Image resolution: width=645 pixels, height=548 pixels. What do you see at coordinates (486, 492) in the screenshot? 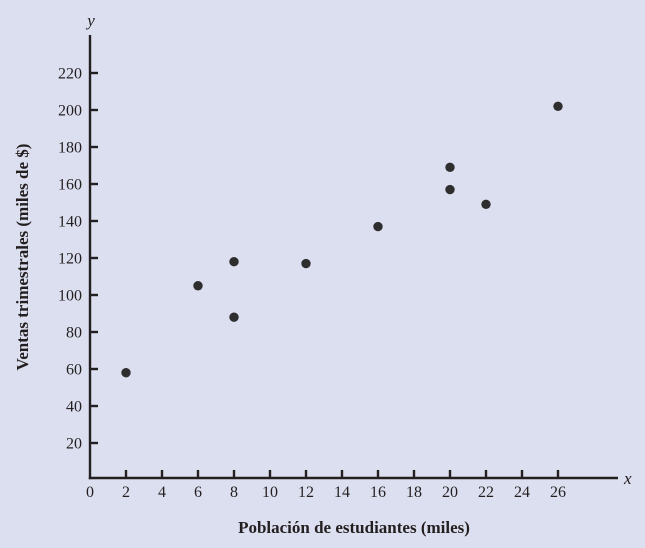
I see `x-tick-label: 22` at bounding box center [486, 492].